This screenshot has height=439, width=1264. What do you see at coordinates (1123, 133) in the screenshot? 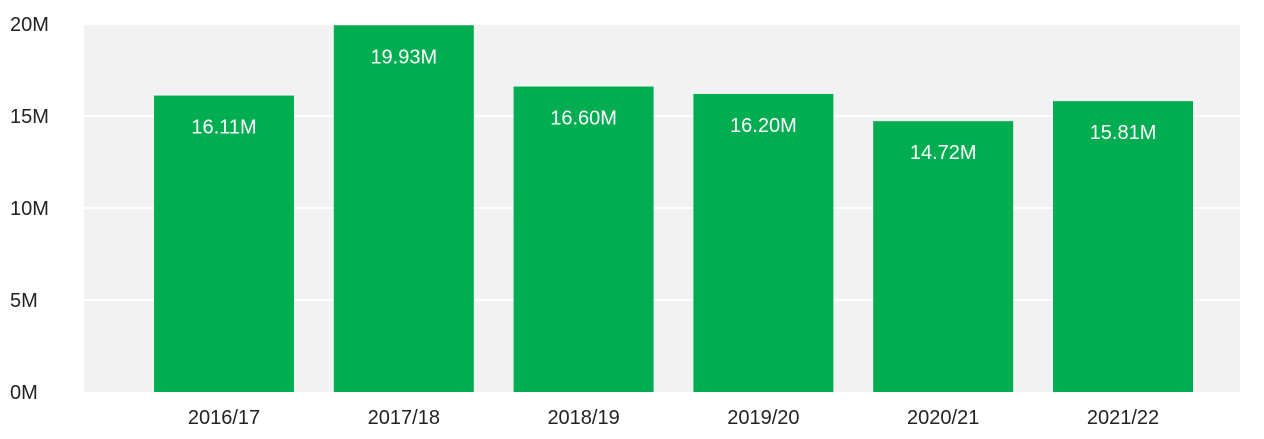
I see `data-label: 15.81M` at bounding box center [1123, 133].